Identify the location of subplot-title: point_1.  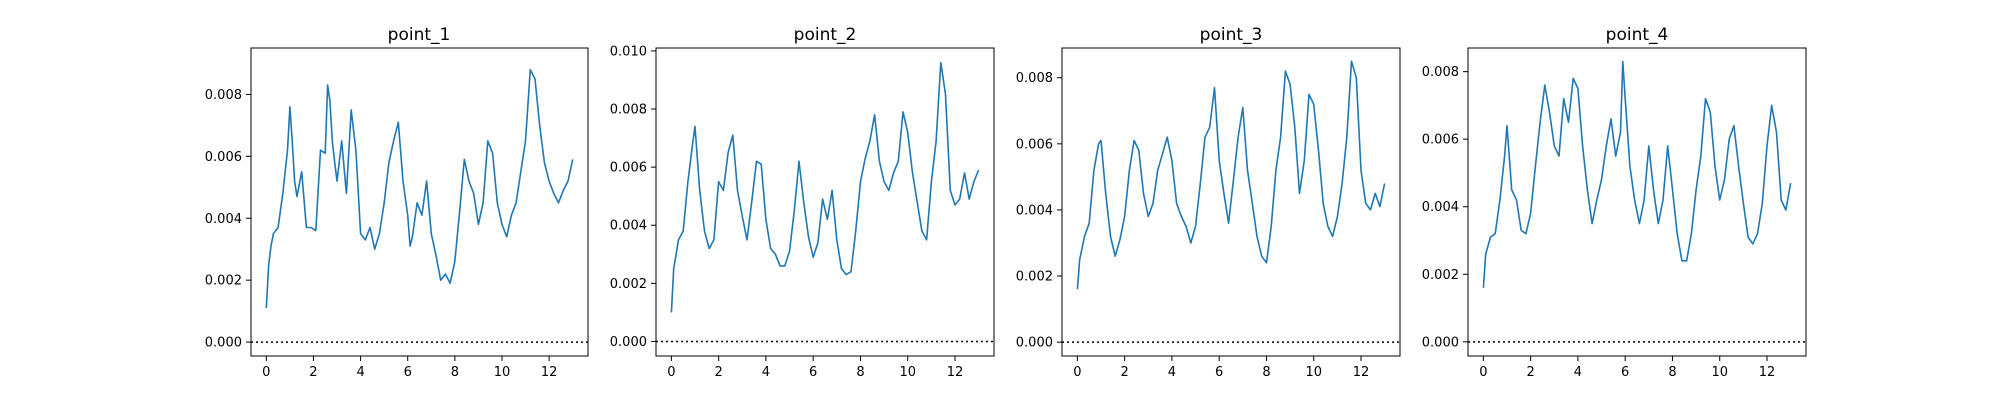
(419, 35).